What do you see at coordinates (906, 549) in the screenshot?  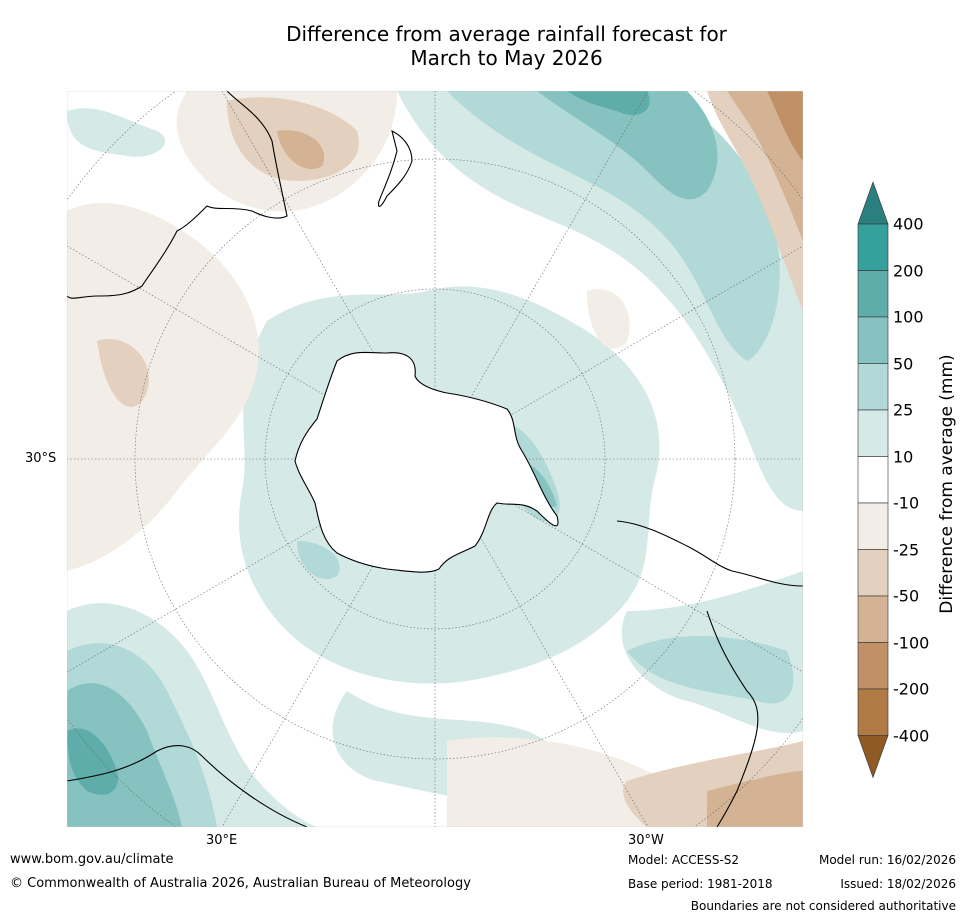 I see `colorbar-tick-label: -25` at bounding box center [906, 549].